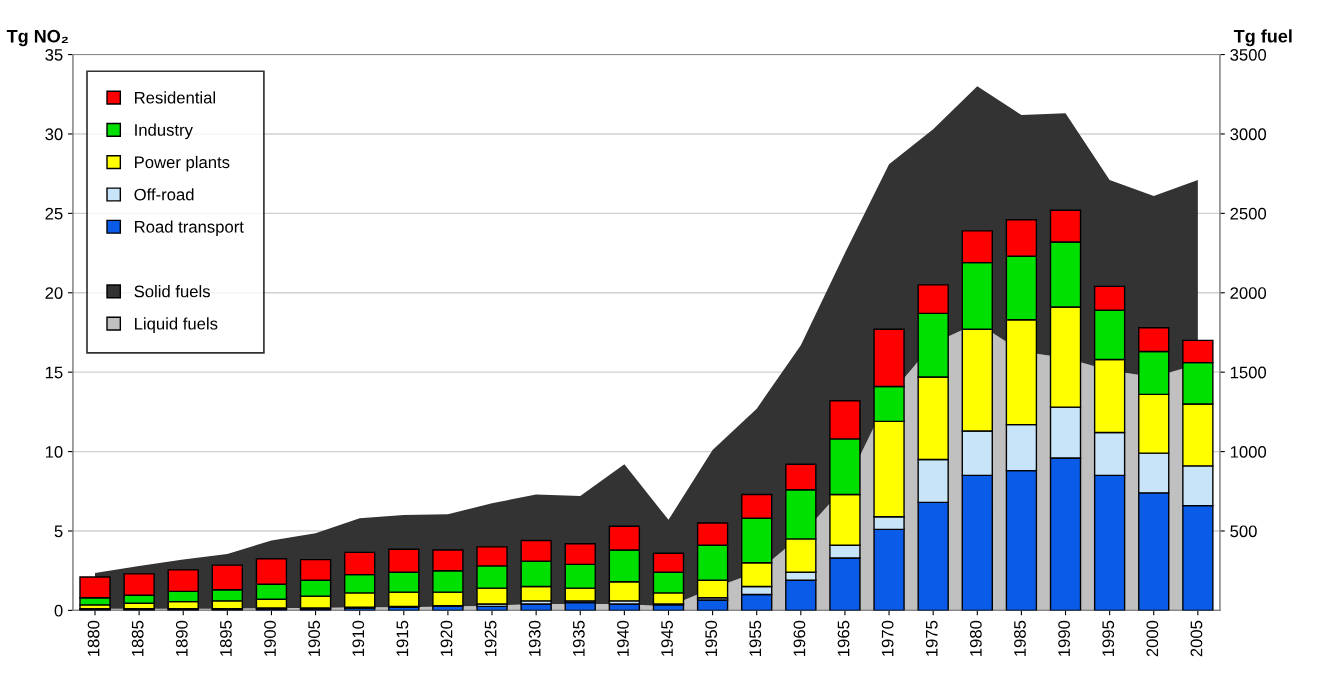 Image resolution: width=1326 pixels, height=682 pixels. Describe the element at coordinates (446, 638) in the screenshot. I see `x-tick-label: 1920` at that location.